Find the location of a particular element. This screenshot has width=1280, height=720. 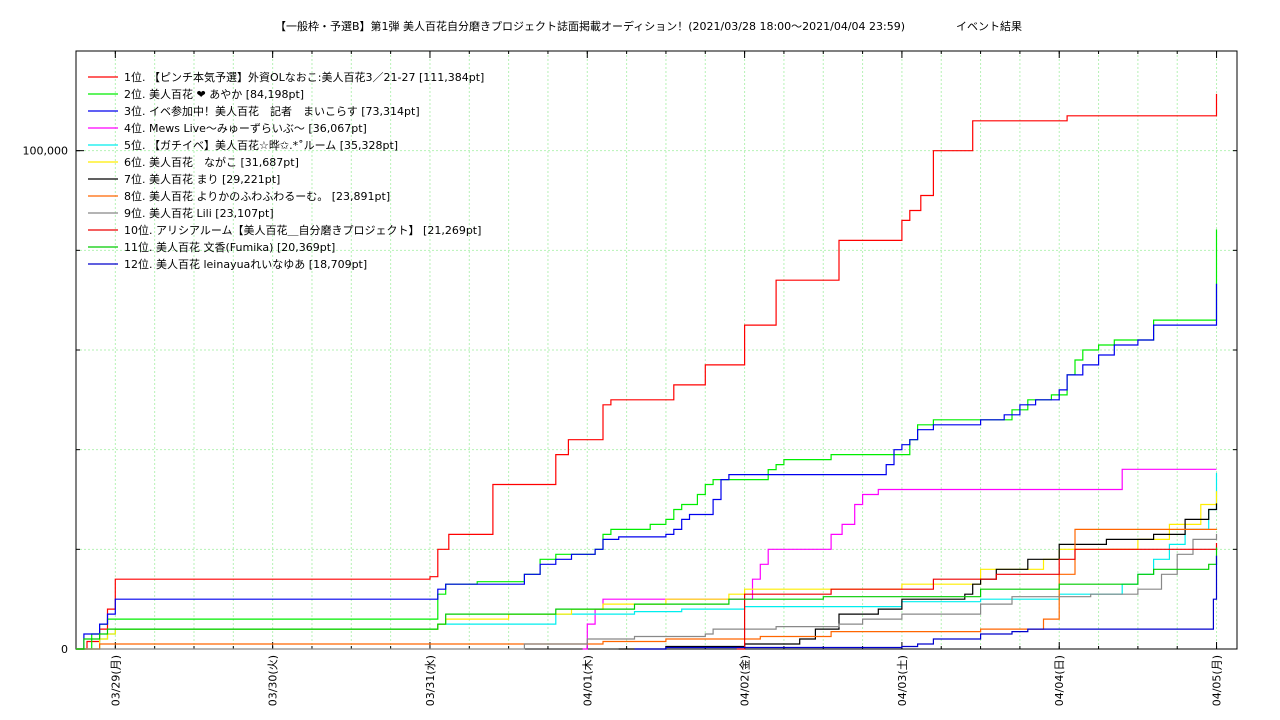

x-tick-label: 03/31(水) is located at coordinates (430, 680).